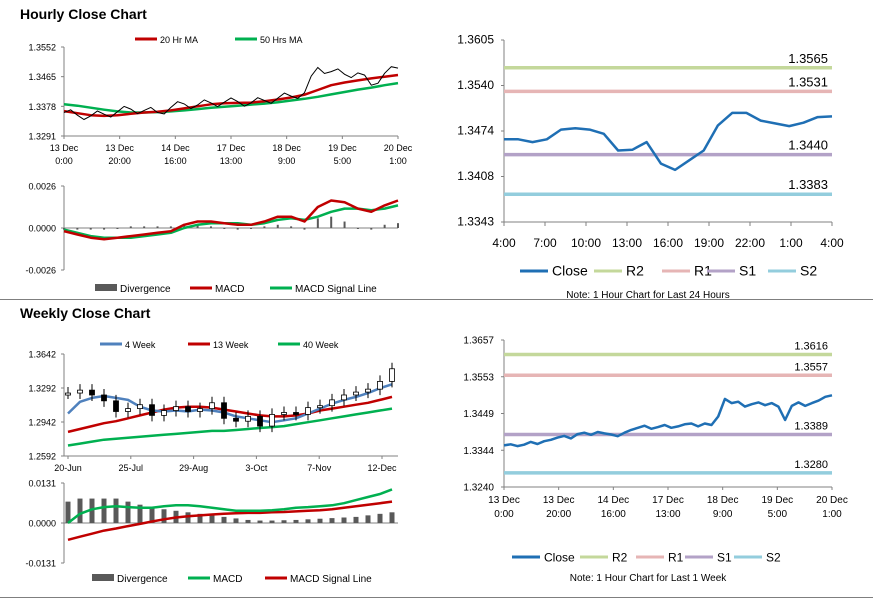 The width and height of the screenshot is (873, 601). Describe the element at coordinates (613, 500) in the screenshot. I see `weekly-levels-x-tick-label: 14 Dec` at that location.